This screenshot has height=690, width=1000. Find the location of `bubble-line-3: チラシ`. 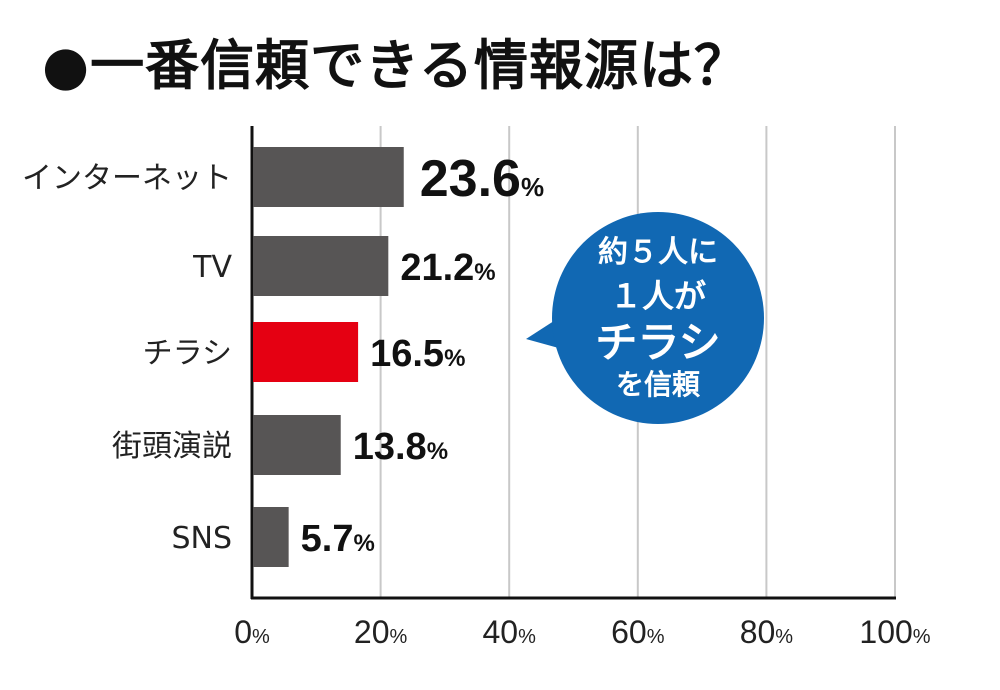

bubble-line-3: チラシ is located at coordinates (657, 342).